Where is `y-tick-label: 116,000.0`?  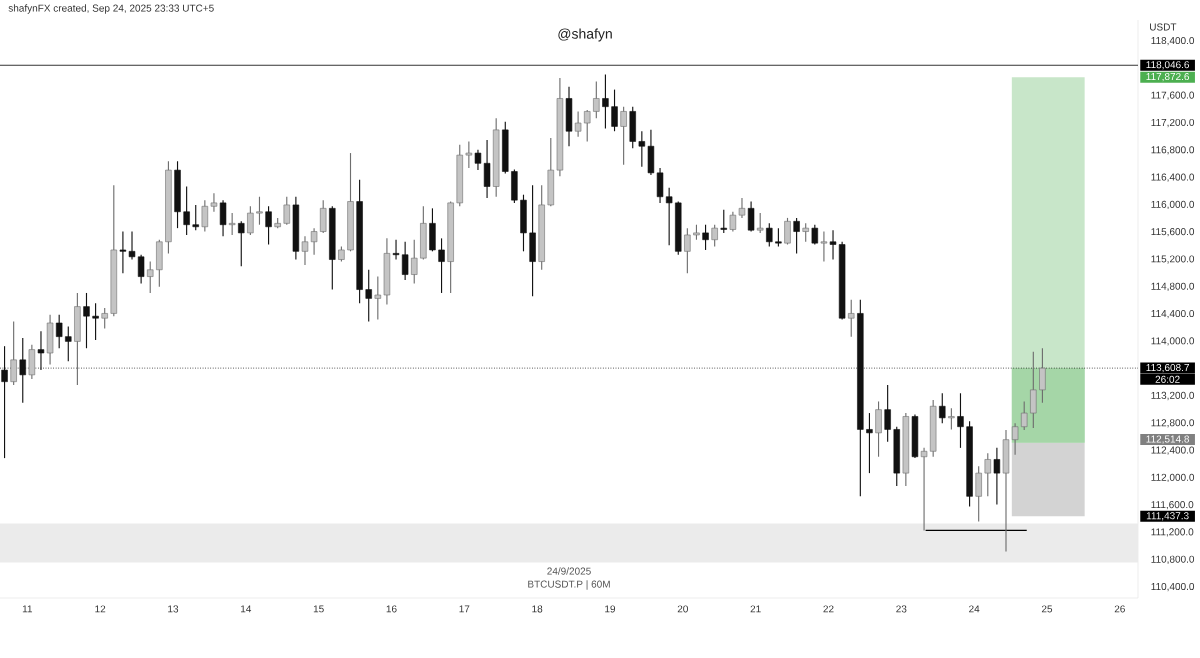
y-tick-label: 116,000.0 is located at coordinates (1173, 205).